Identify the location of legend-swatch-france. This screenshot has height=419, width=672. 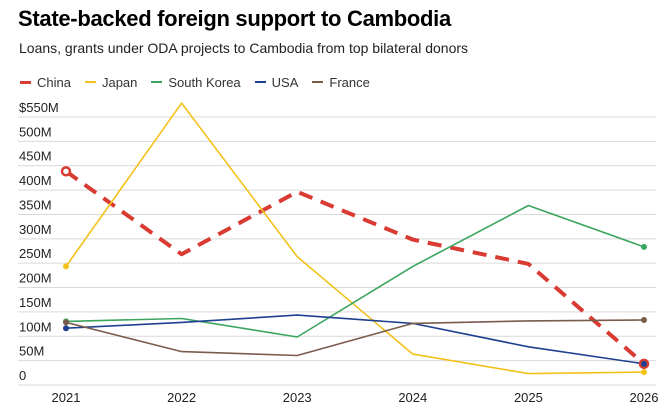
(318, 82).